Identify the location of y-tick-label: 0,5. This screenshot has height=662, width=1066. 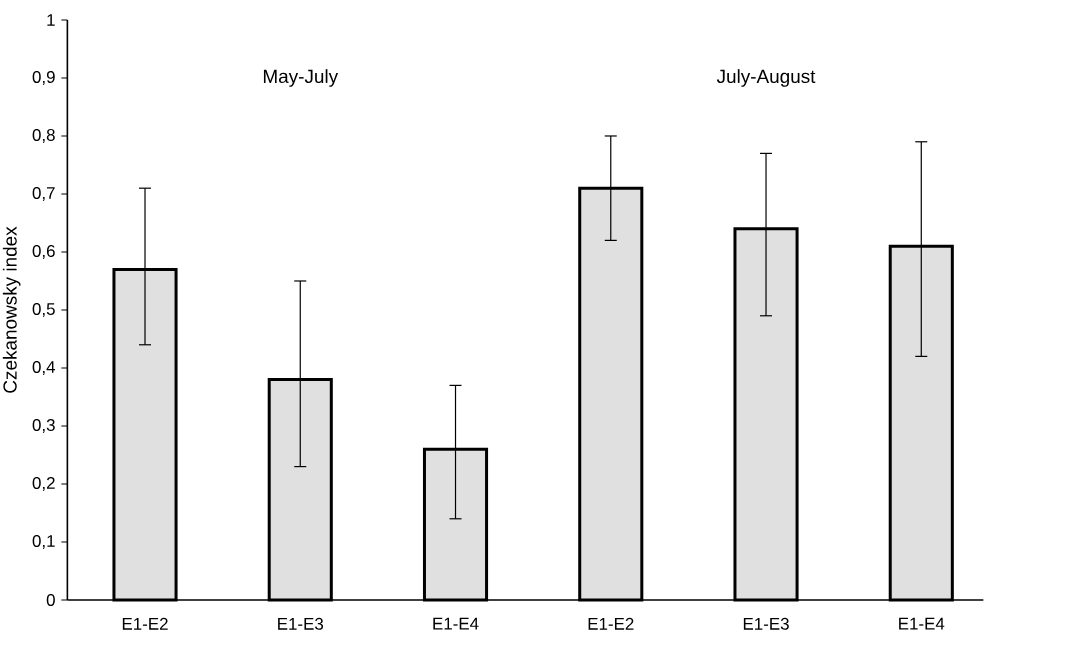
(43, 309).